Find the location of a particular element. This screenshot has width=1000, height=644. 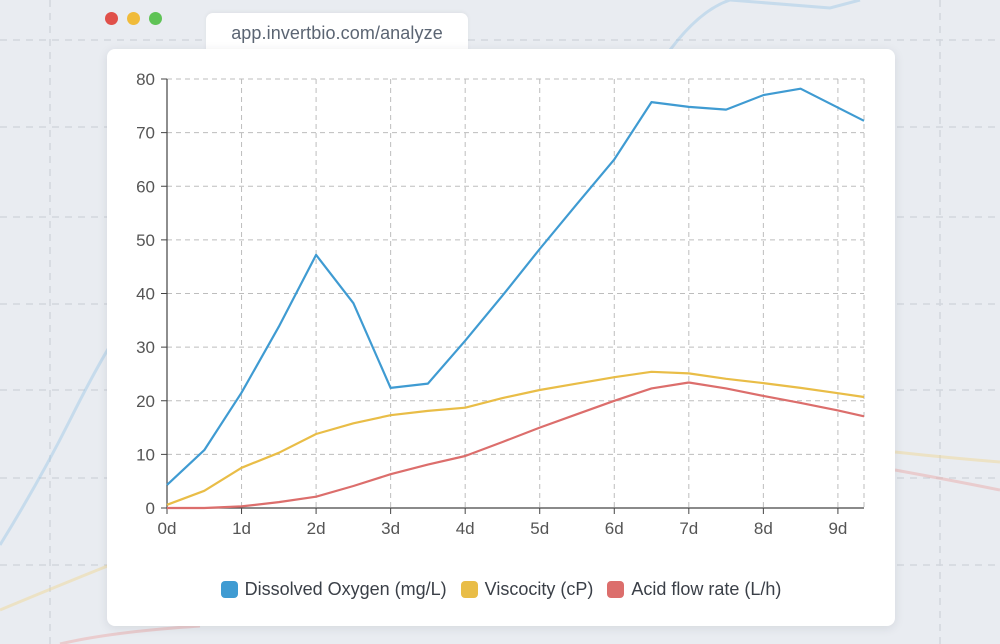

y-tick-label: 20 is located at coordinates (145, 401).